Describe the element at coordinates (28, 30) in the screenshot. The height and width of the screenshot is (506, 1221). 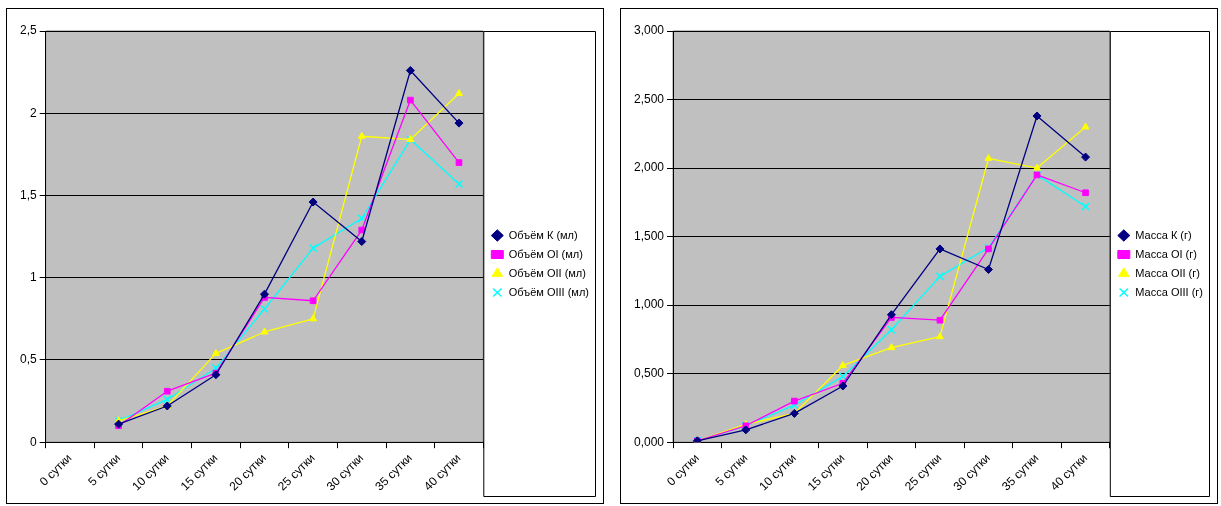
I see `y-tick-label: 2,5` at that location.